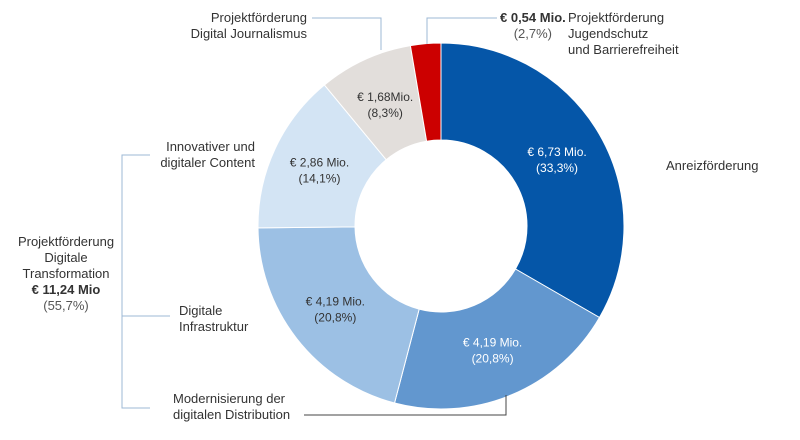 The image size is (800, 440). Describe the element at coordinates (319, 163) in the screenshot. I see `slice-value-label-3: € 2,86 Mio.` at that location.